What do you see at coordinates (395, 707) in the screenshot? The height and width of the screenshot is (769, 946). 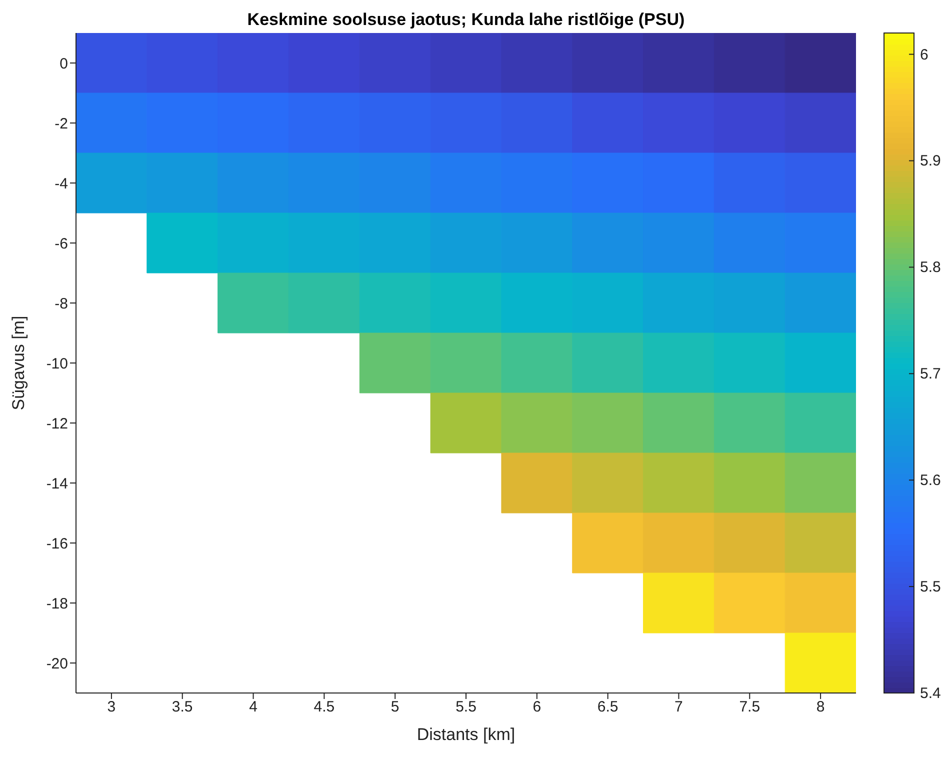 I see `x-tick-label: 5` at bounding box center [395, 707].